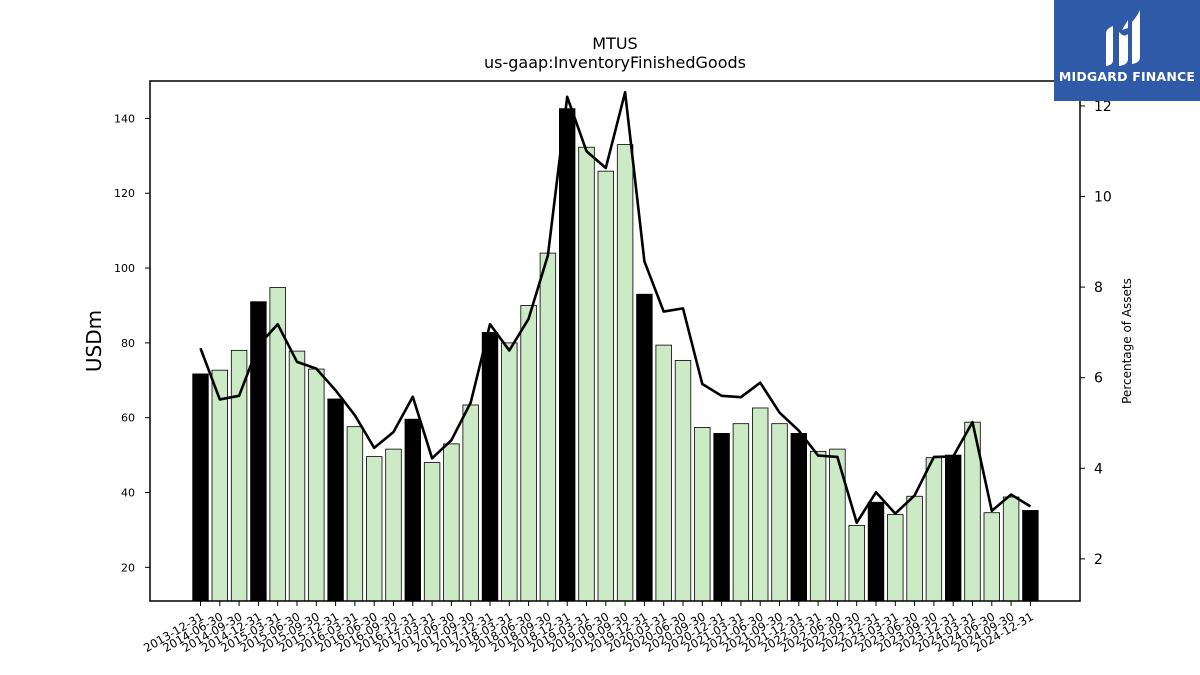 Image resolution: width=1200 pixels, height=675 pixels. Describe the element at coordinates (1098, 560) in the screenshot. I see `y2-tick-label: 2` at that location.